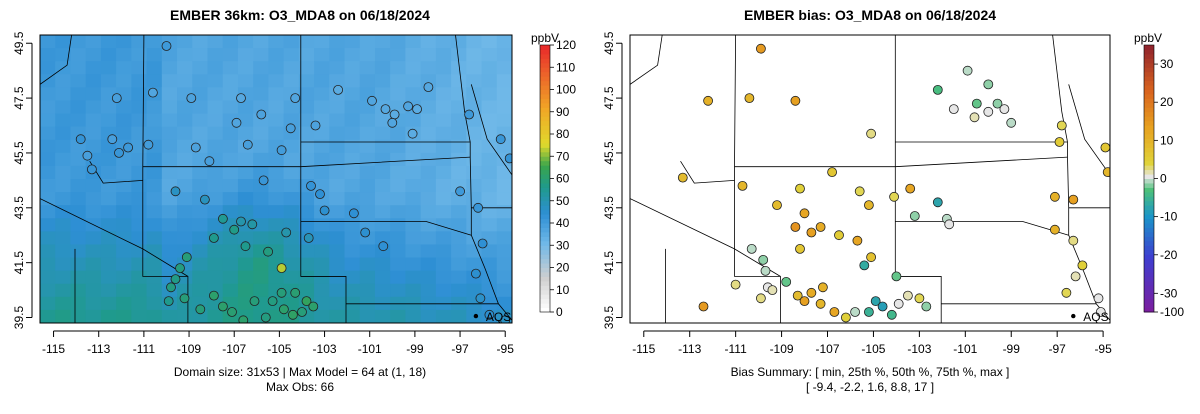 Image resolution: width=1200 pixels, height=414 pixels. What do you see at coordinates (1148, 38) in the screenshot?
I see `colorbar-unit: ppbV` at bounding box center [1148, 38].